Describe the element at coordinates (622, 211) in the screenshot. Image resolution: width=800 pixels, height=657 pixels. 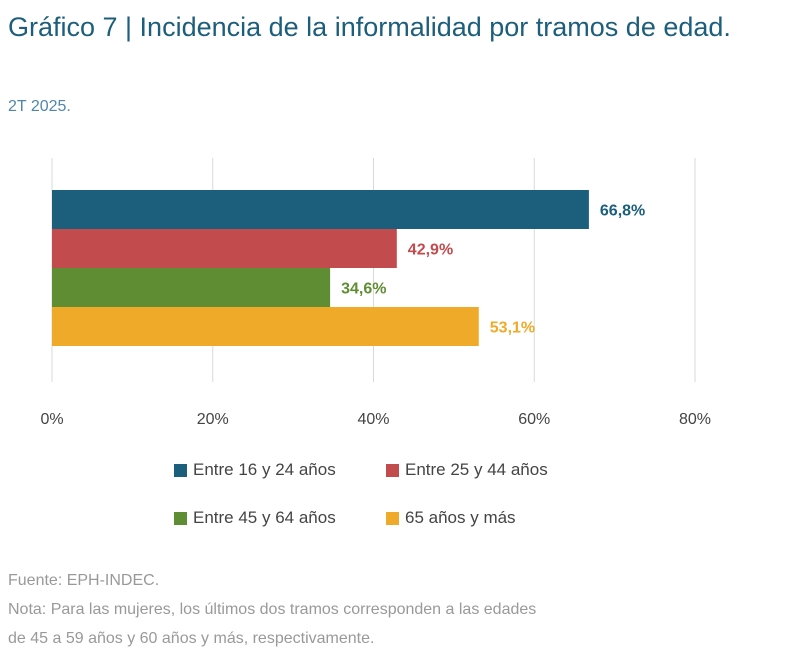
I see `data-label: 66,8%` at that location.